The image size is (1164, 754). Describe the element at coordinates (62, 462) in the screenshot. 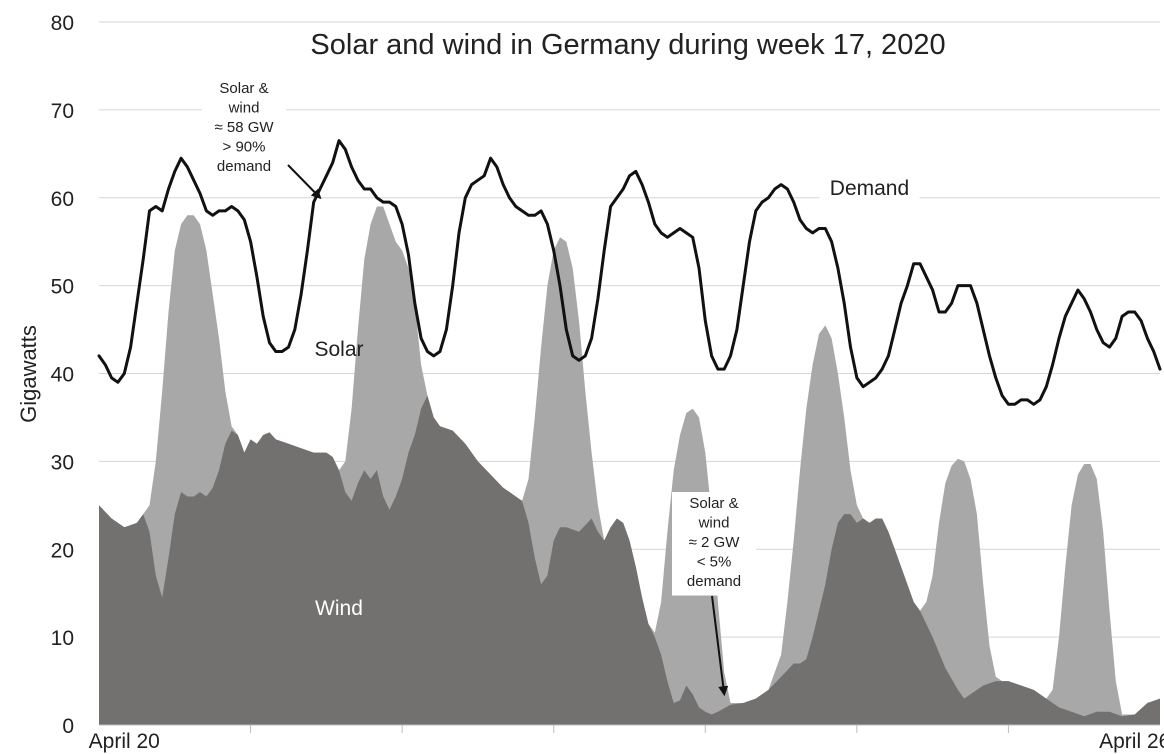

I see `y-tick-label: 30` at that location.